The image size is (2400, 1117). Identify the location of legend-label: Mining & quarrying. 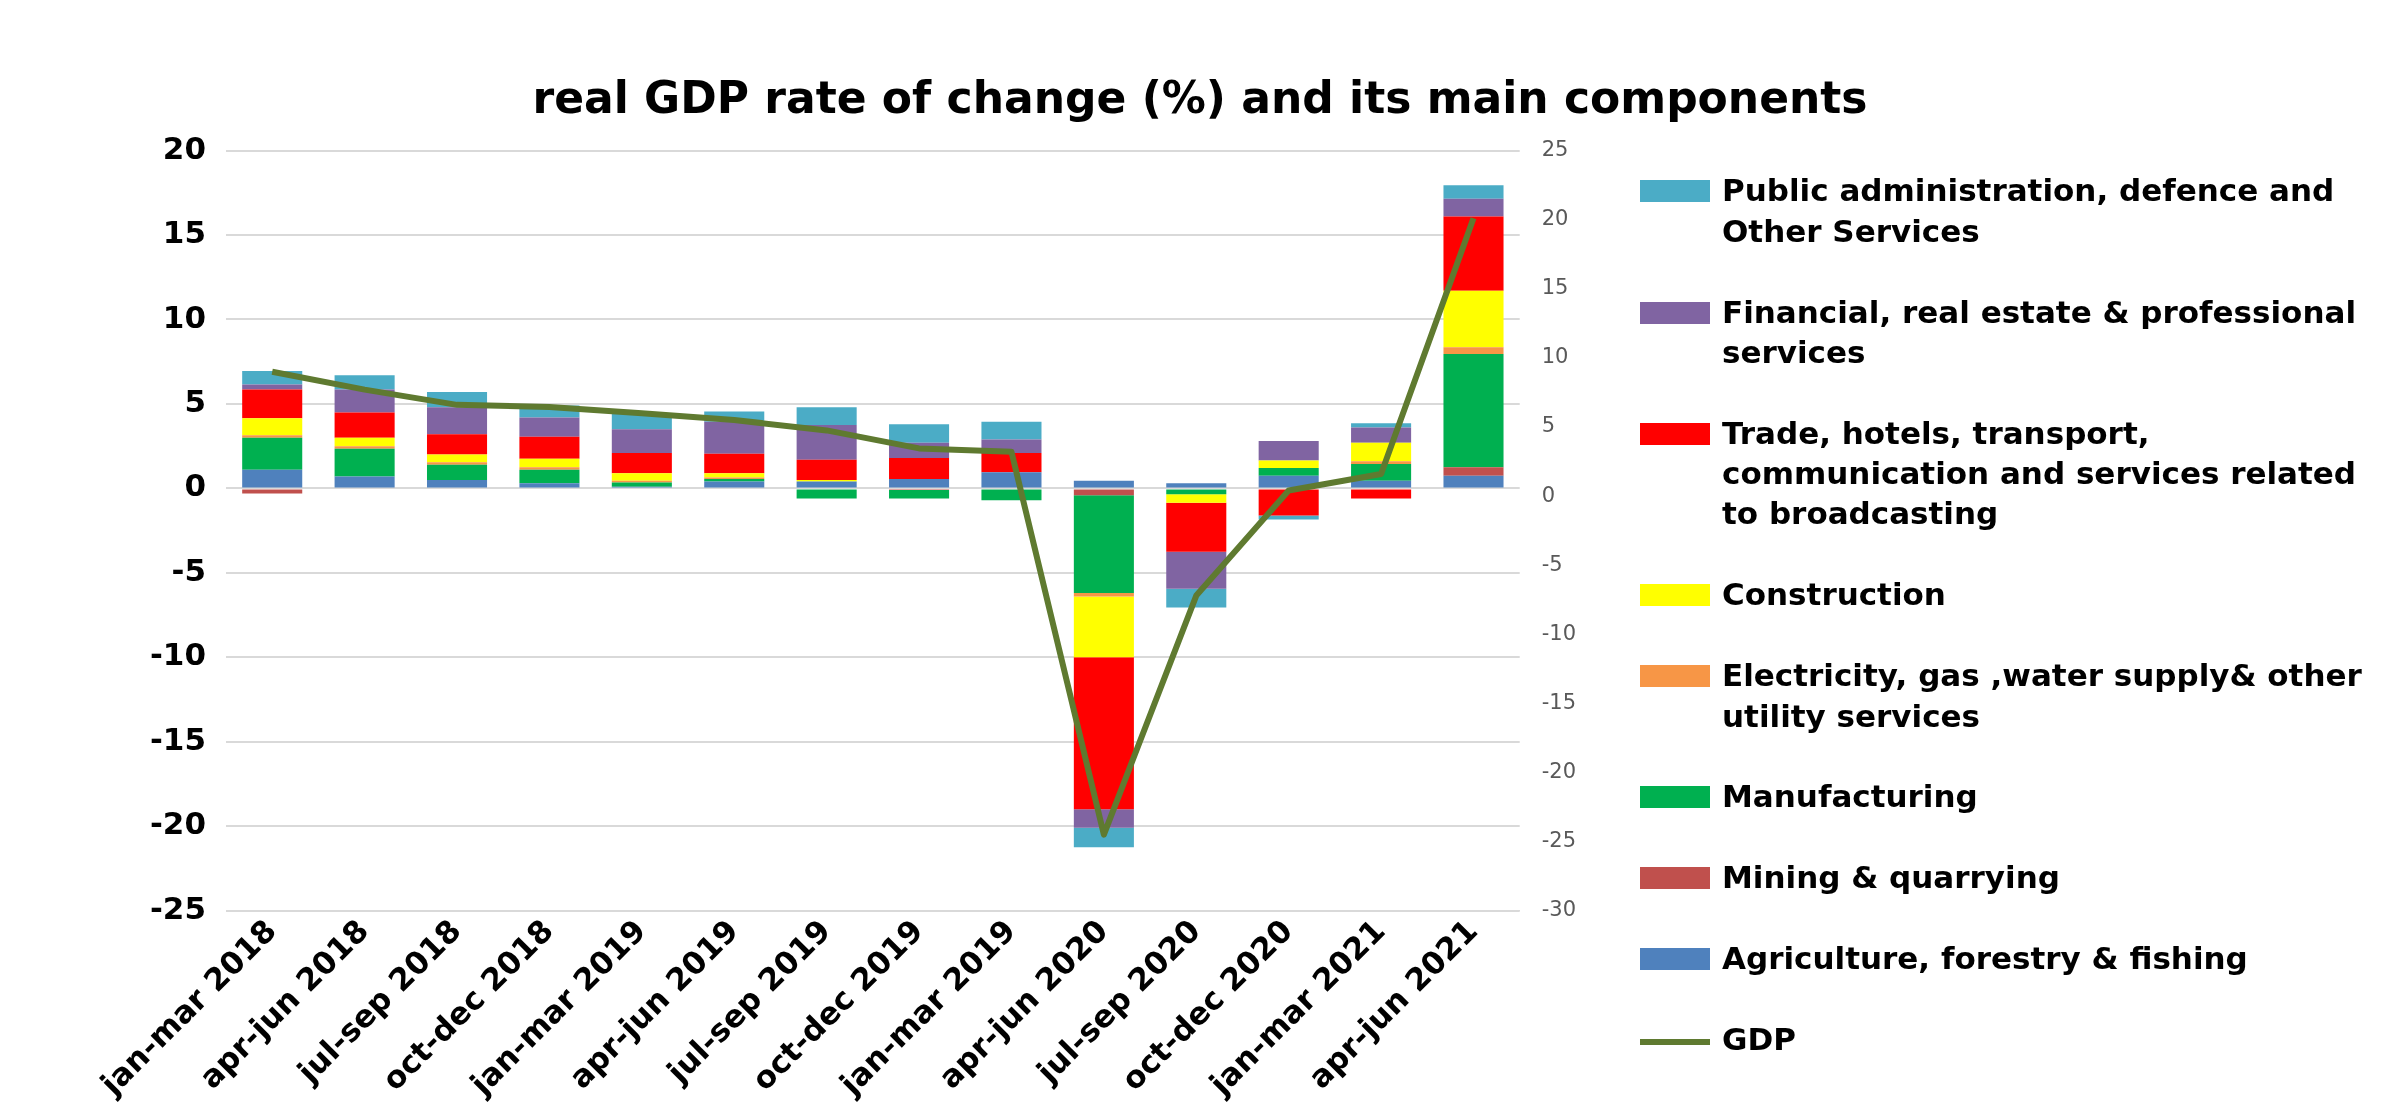
(1891, 878).